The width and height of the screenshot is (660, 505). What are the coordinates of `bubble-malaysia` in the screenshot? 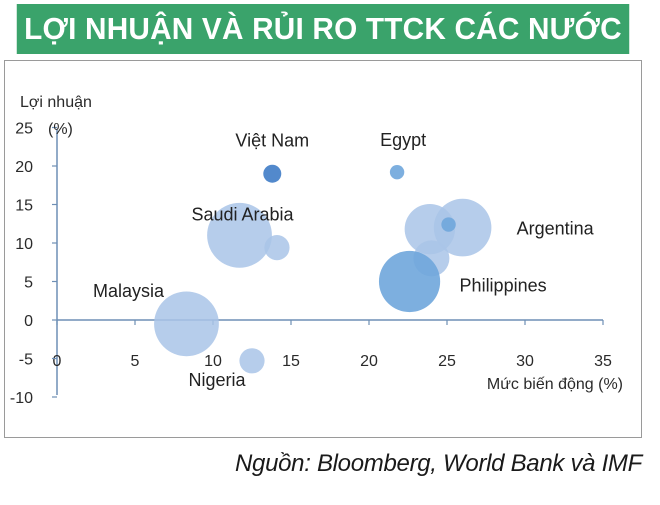 It's located at (186, 324).